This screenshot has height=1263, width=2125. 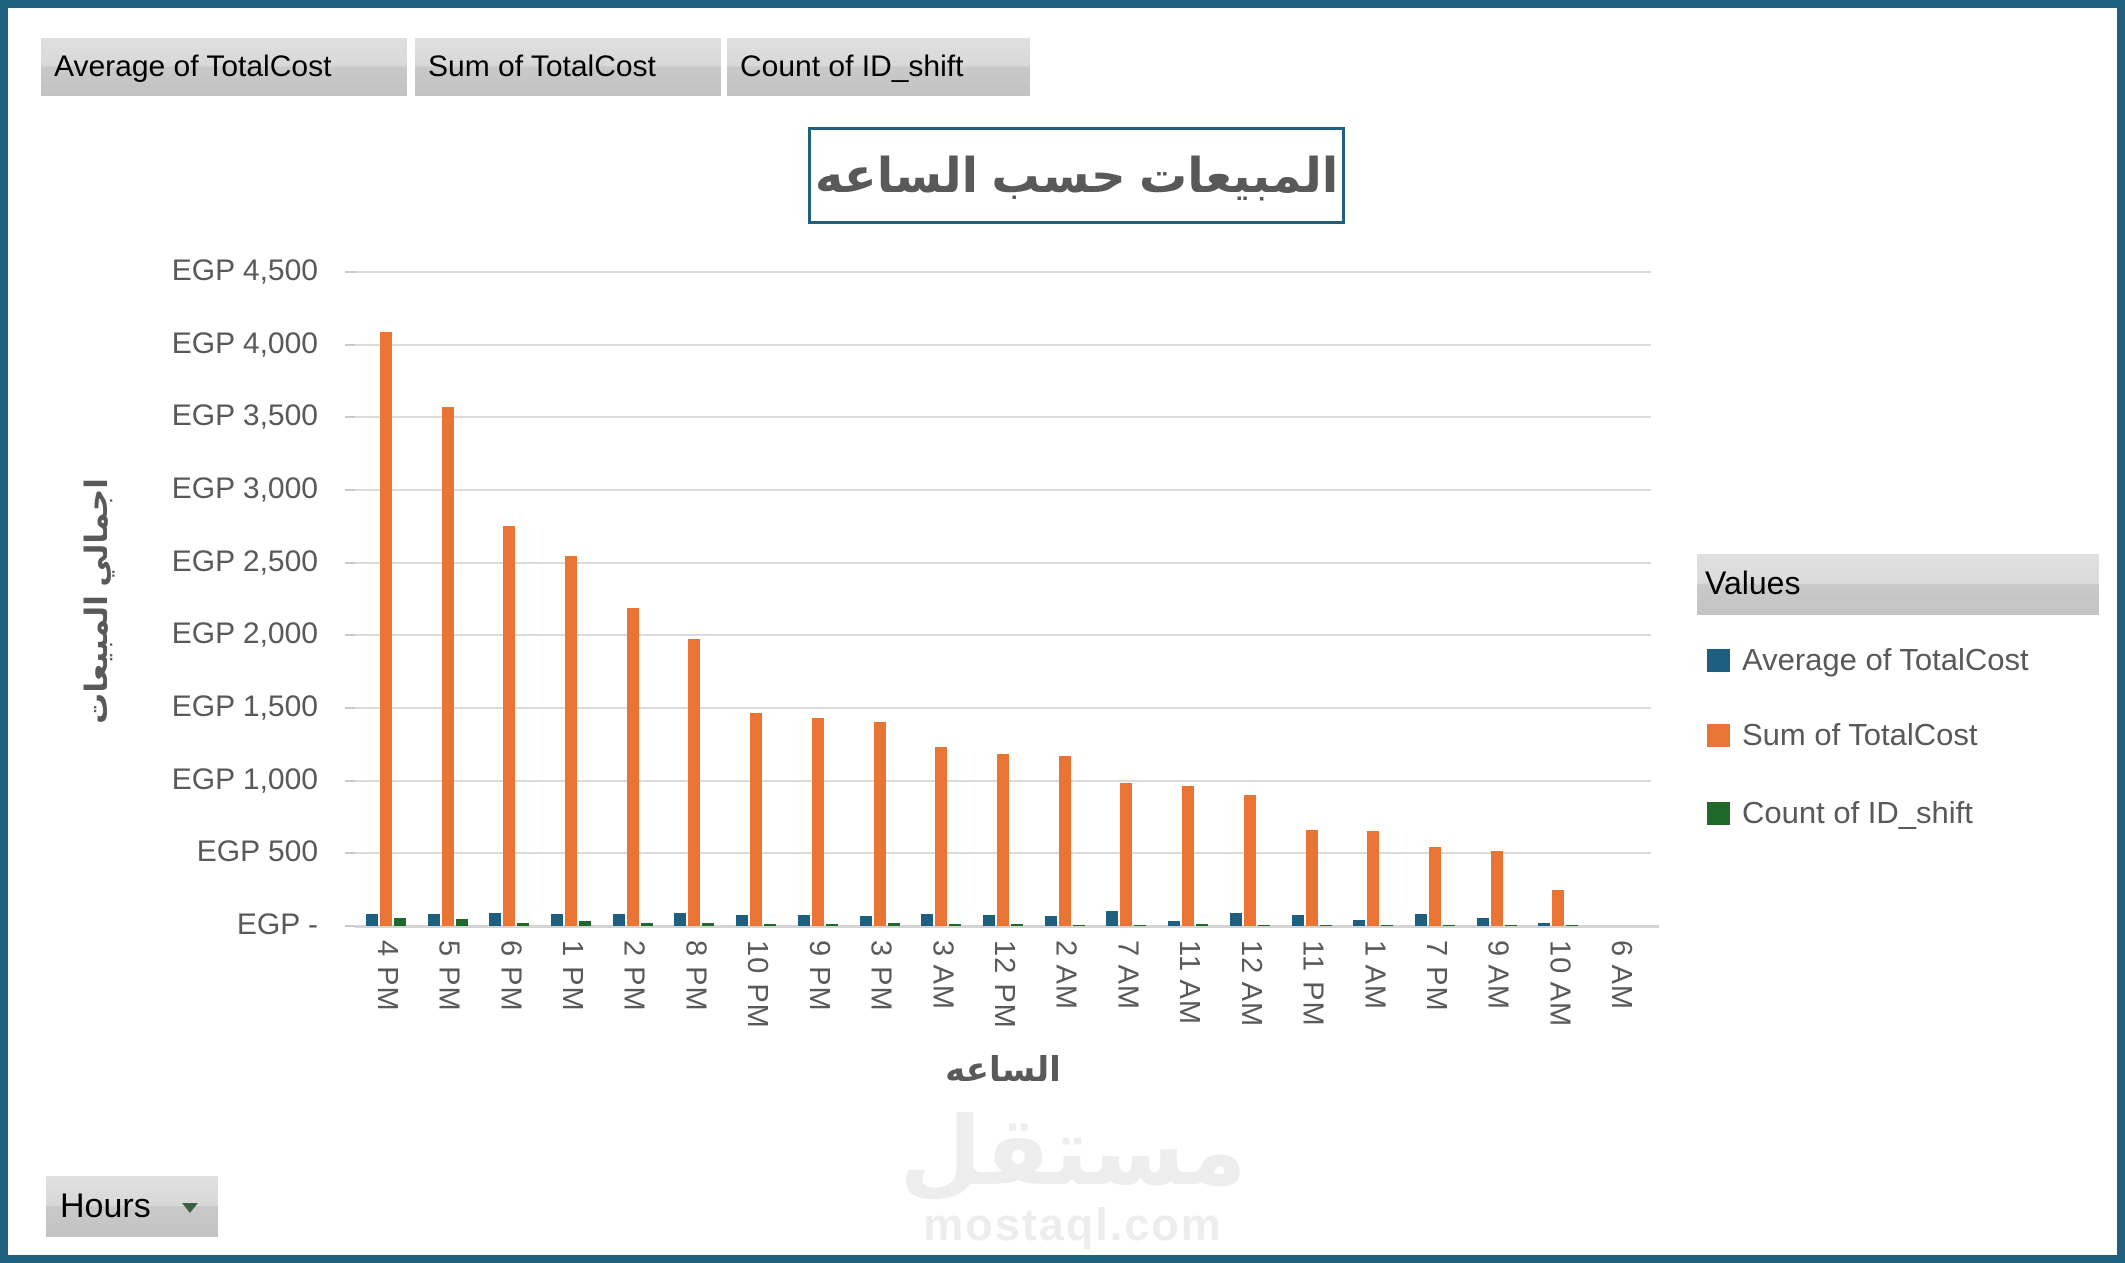 I want to click on x-tick-label: 11 PM, so click(x=1312, y=983).